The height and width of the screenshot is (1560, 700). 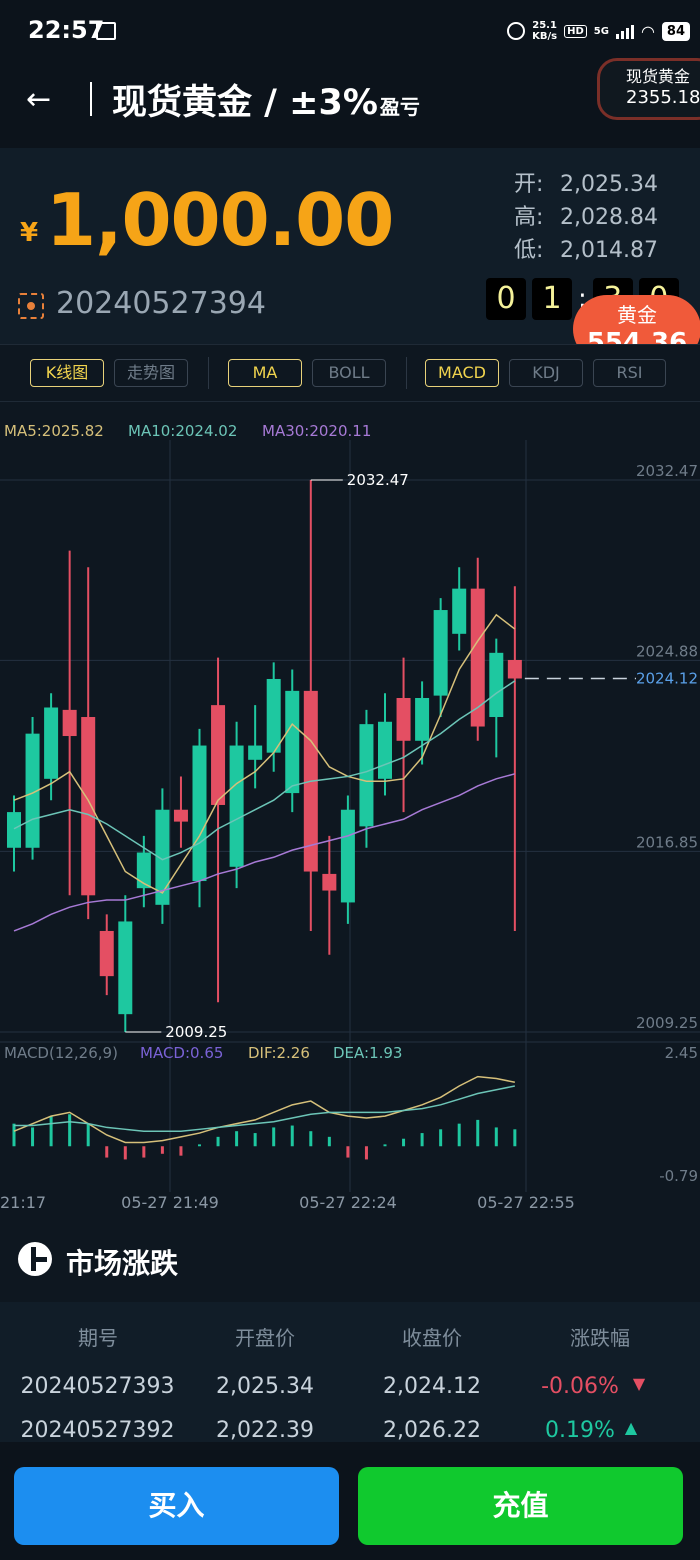 What do you see at coordinates (91, 99) in the screenshot?
I see `header-divider` at bounding box center [91, 99].